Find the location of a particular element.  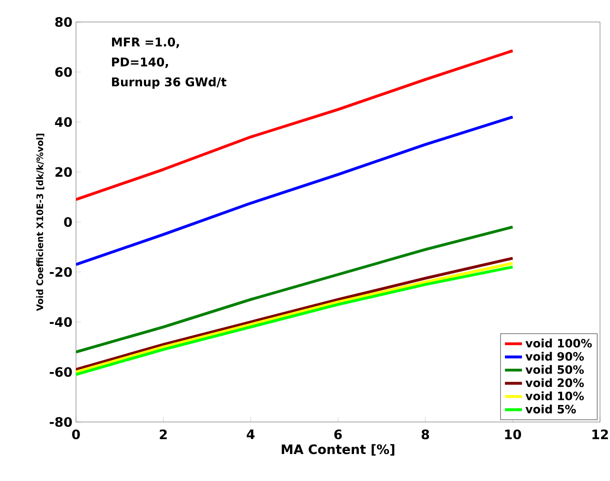

x-tick-label: 10 is located at coordinates (513, 435).